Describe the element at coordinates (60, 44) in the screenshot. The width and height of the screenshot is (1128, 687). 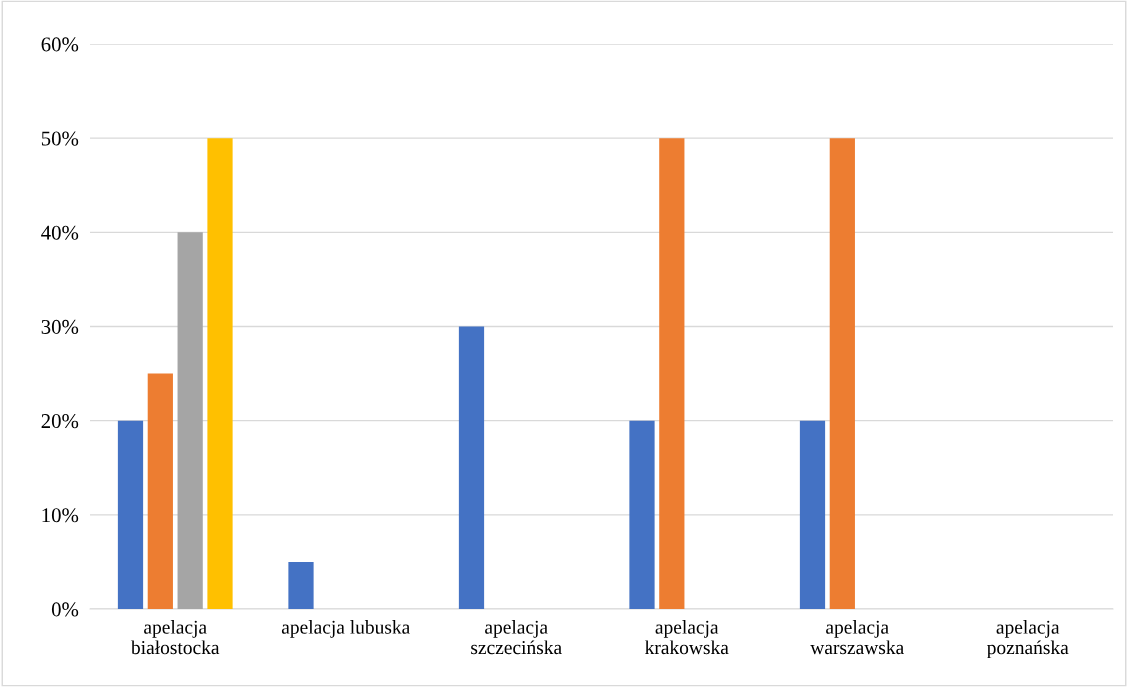
I see `y-tick-label: 60%` at that location.